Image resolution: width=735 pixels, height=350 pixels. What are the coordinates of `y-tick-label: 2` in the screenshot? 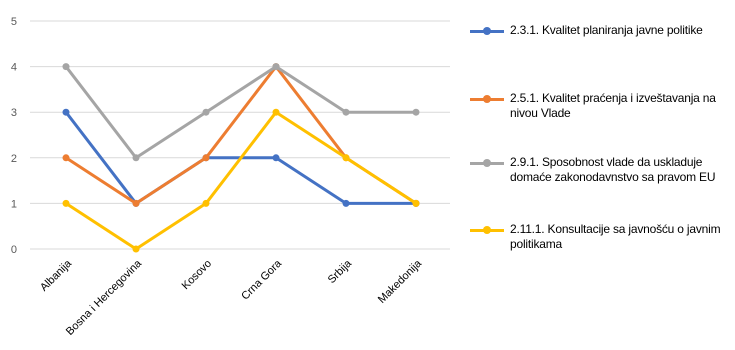 It's located at (14, 159).